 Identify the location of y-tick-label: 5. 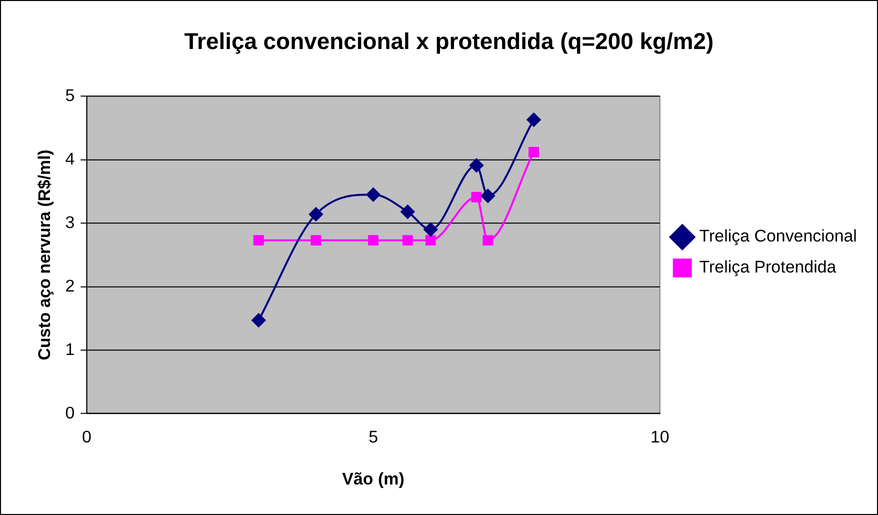
(70, 95).